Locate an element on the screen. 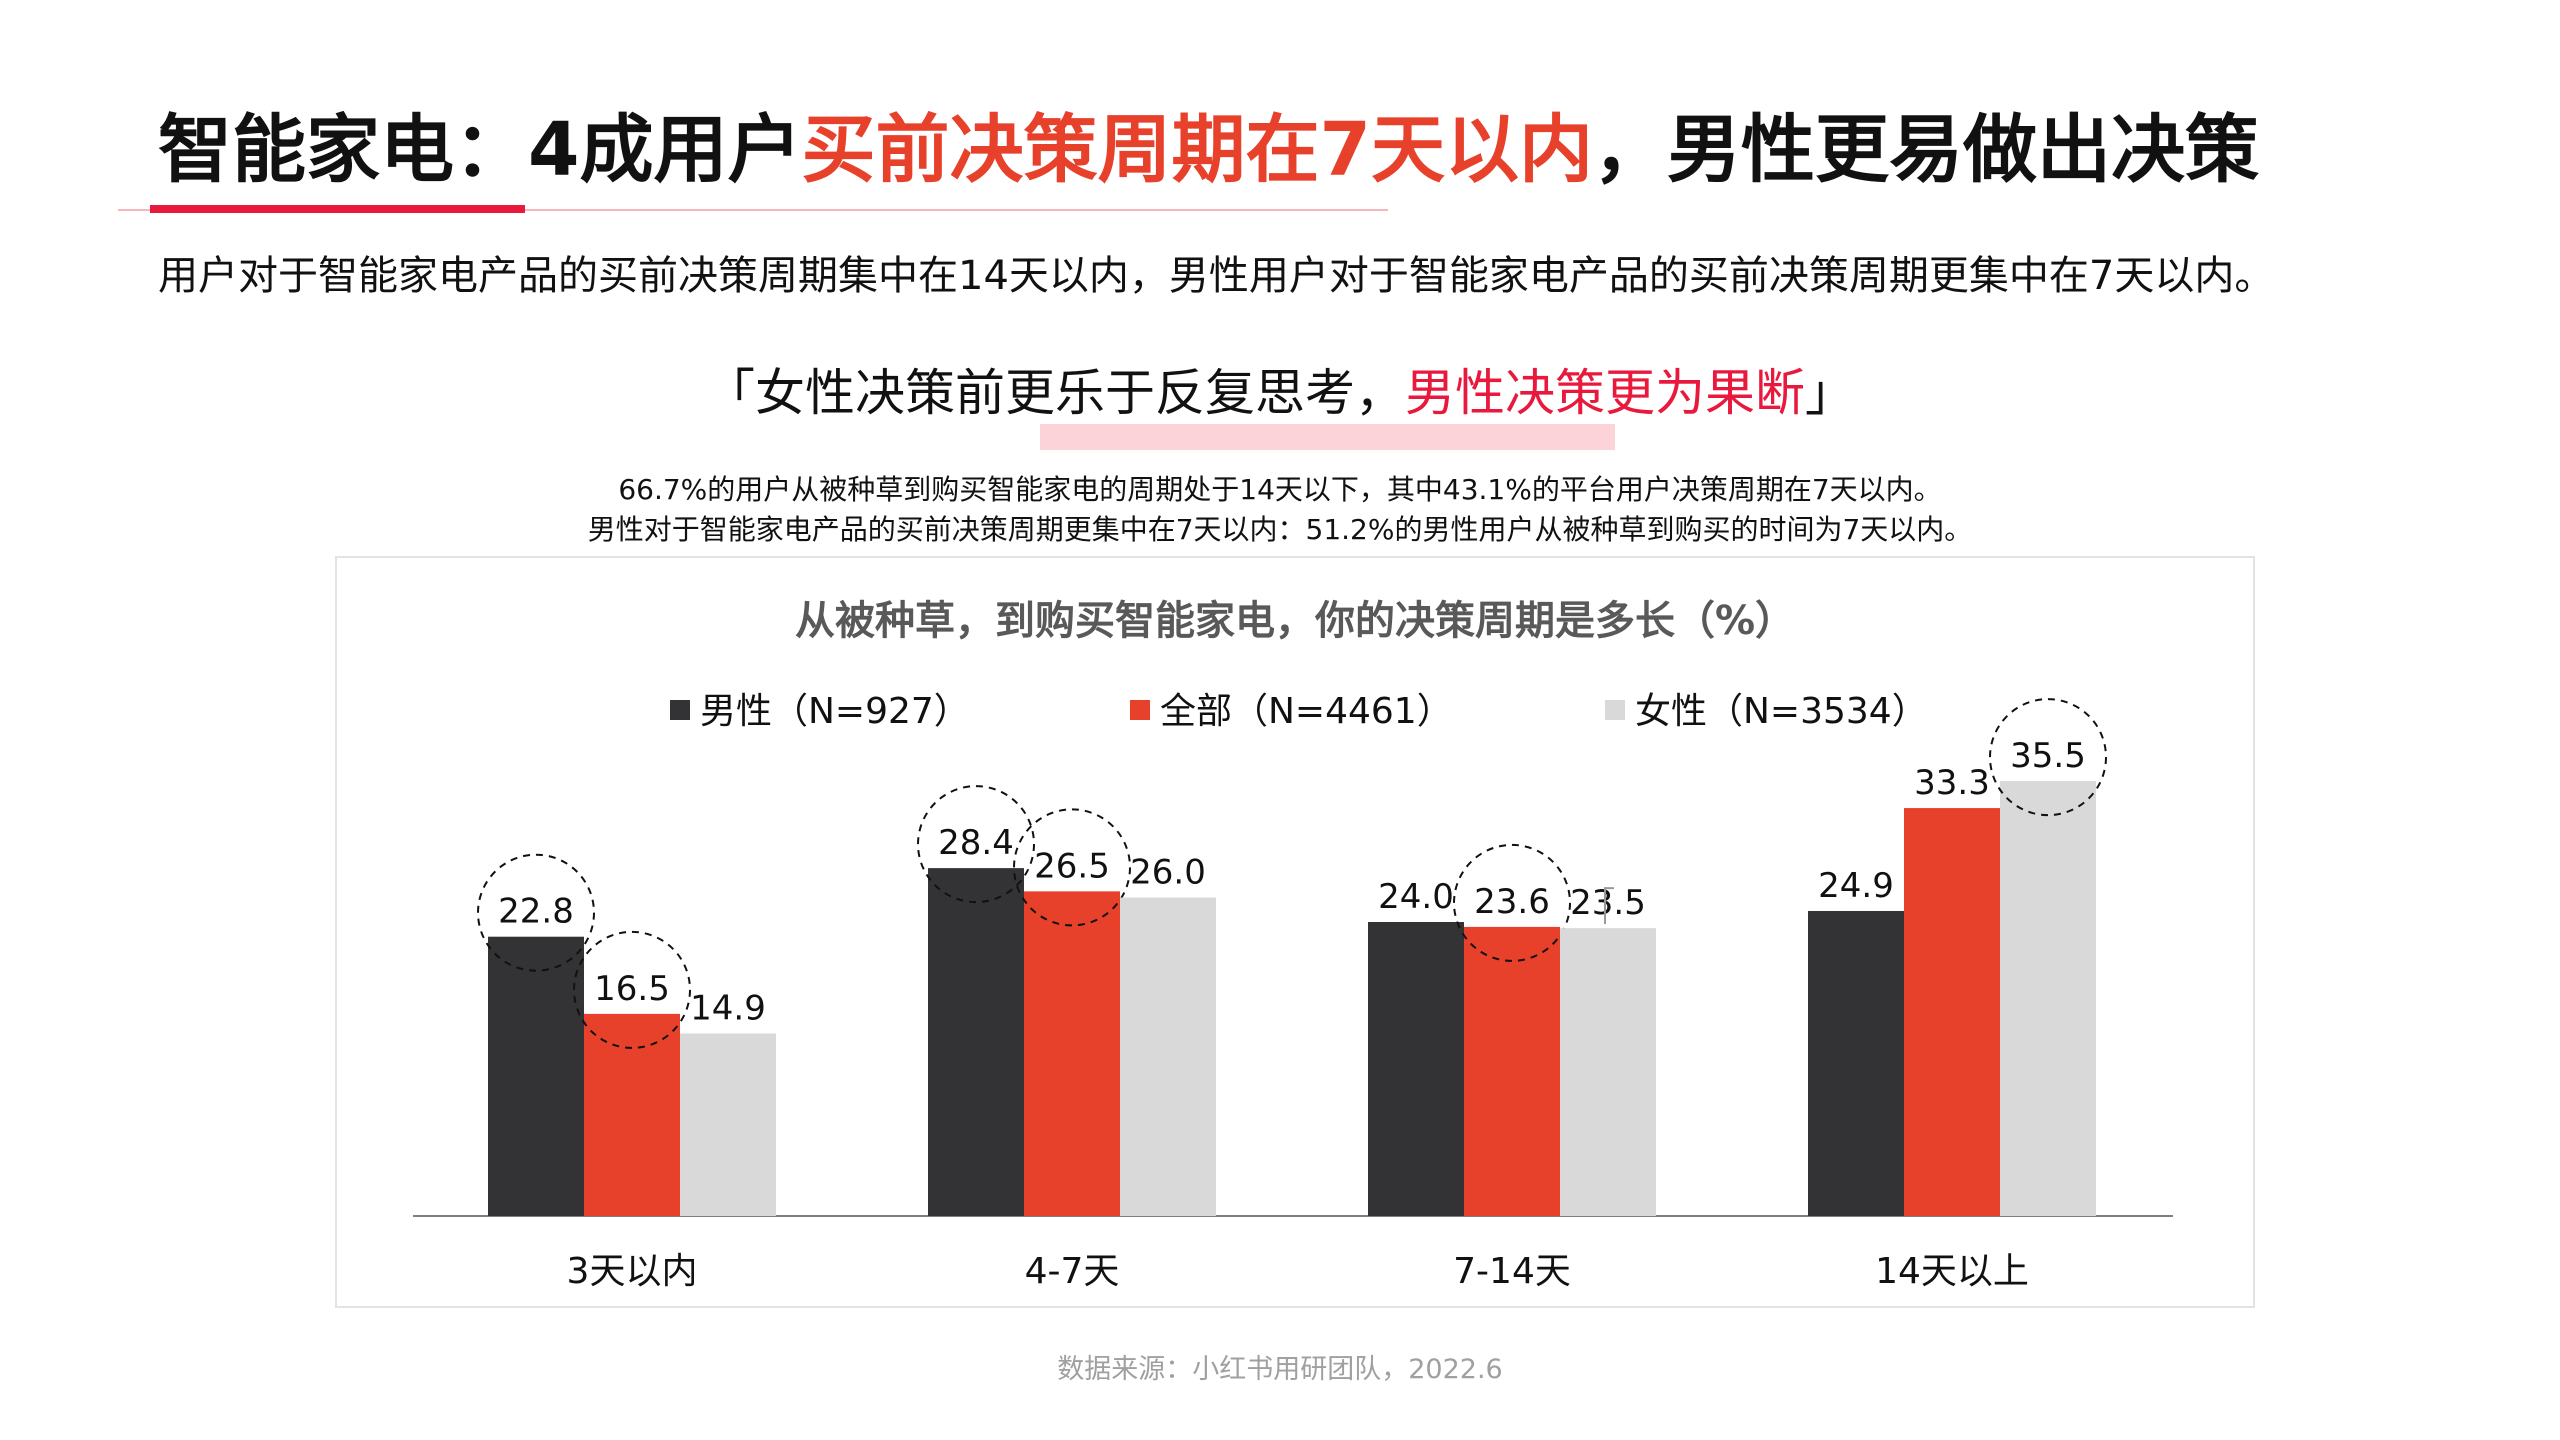 The image size is (2560, 1440). data-label-1-4: 24.9 is located at coordinates (1856, 886).